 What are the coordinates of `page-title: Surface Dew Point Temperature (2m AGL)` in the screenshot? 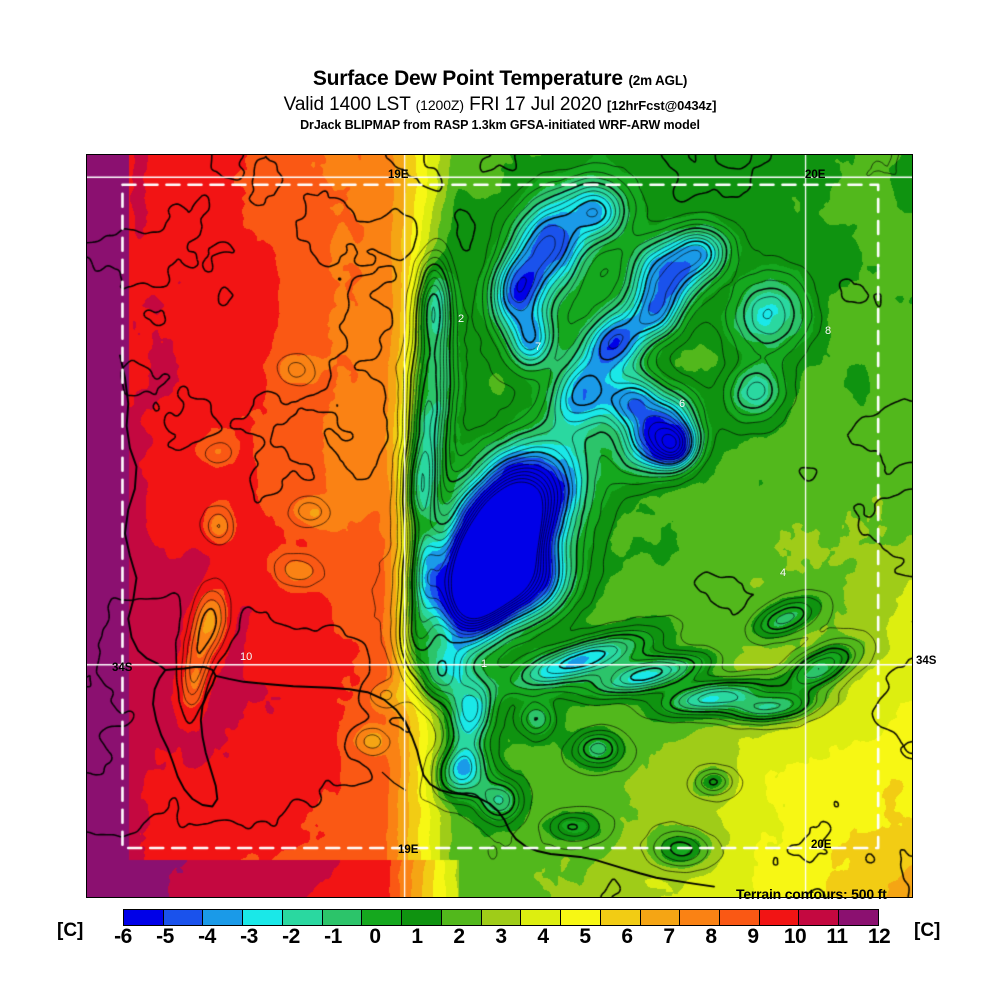 It's located at (500, 79).